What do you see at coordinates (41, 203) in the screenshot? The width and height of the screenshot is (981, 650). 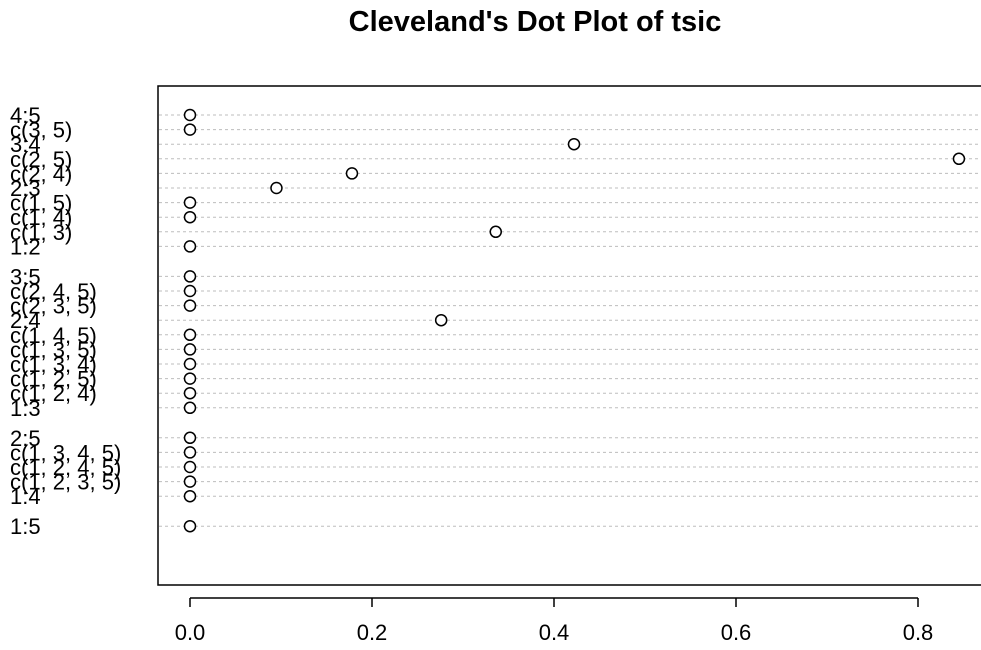 I see `row-label: c(1, 5)` at bounding box center [41, 203].